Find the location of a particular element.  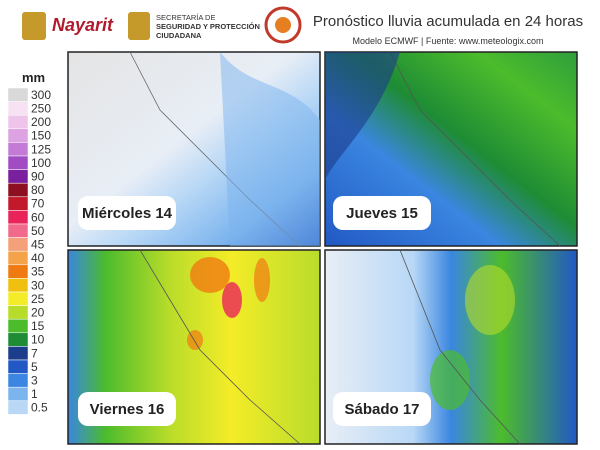

legend-label: 50 is located at coordinates (38, 231).